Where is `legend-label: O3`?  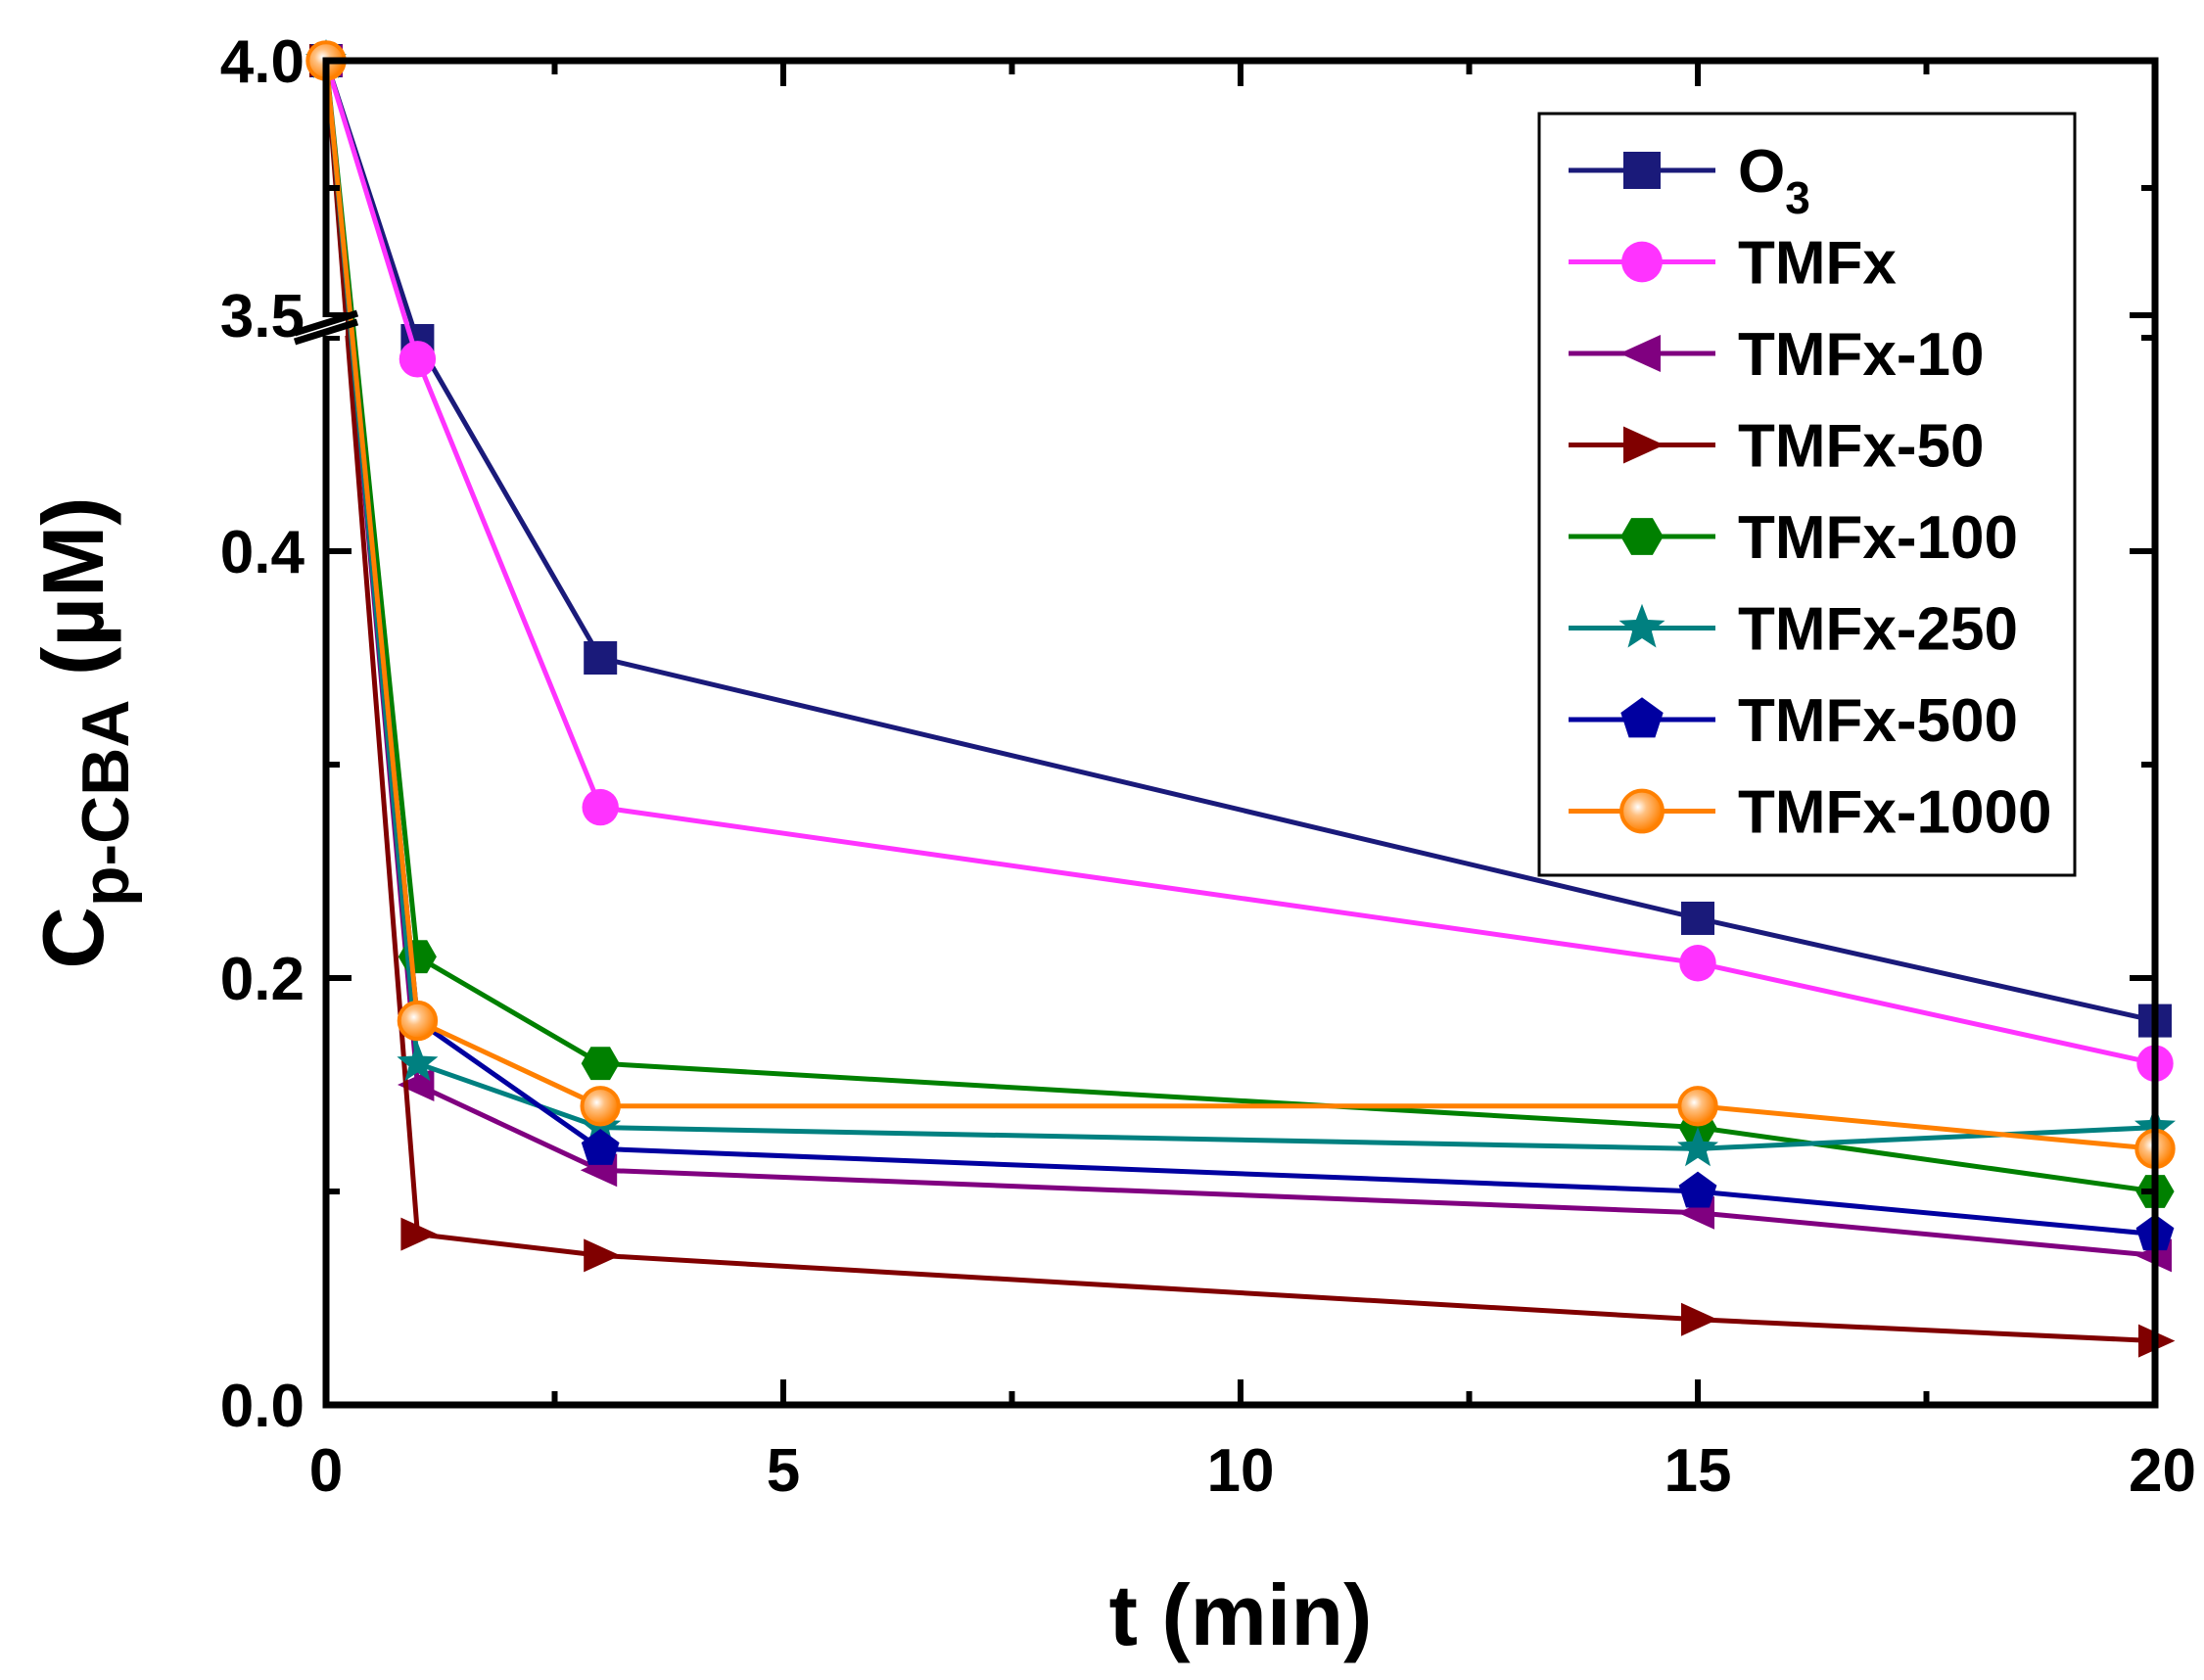 legend-label: O3 is located at coordinates (1774, 180).